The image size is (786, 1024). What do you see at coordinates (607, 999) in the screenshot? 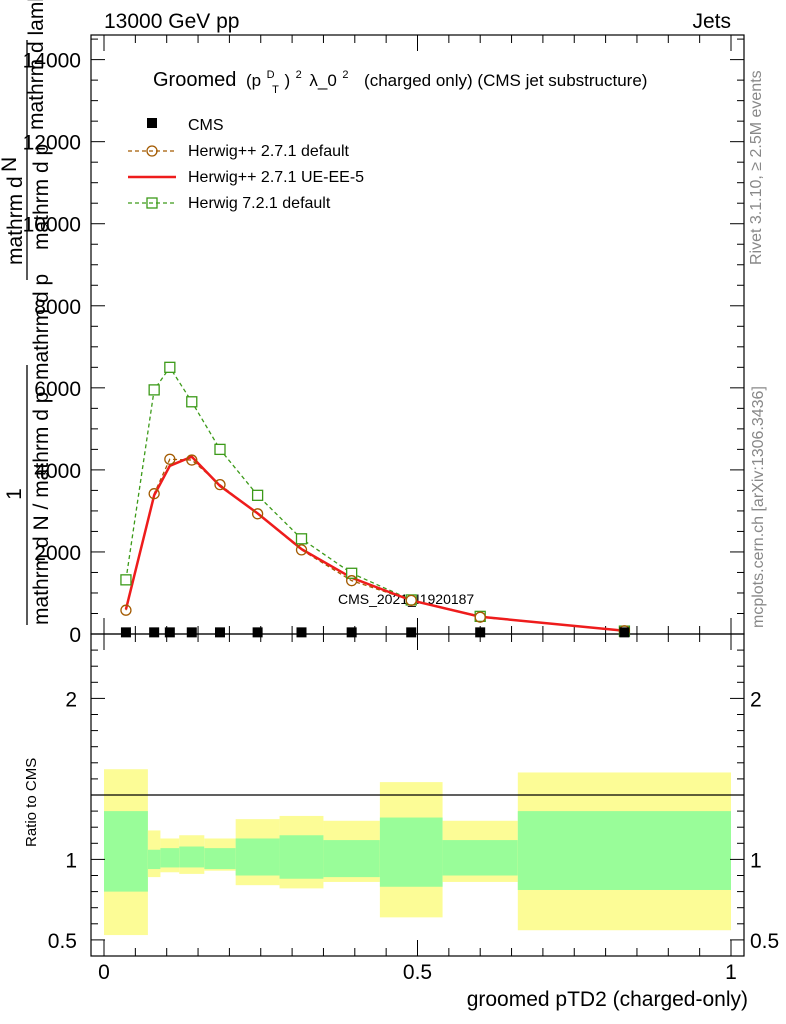
I see `x-axis-label: groomed pTD2 (charged-only)` at bounding box center [607, 999].